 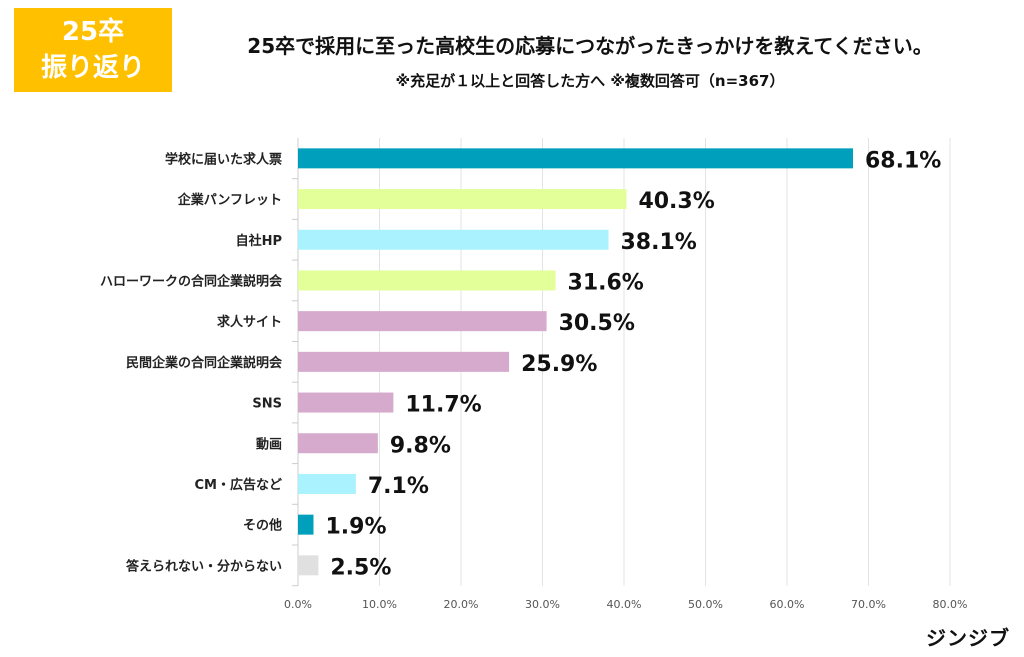 What do you see at coordinates (191, 281) in the screenshot?
I see `category-label: ハローワークの合同企業説明会` at bounding box center [191, 281].